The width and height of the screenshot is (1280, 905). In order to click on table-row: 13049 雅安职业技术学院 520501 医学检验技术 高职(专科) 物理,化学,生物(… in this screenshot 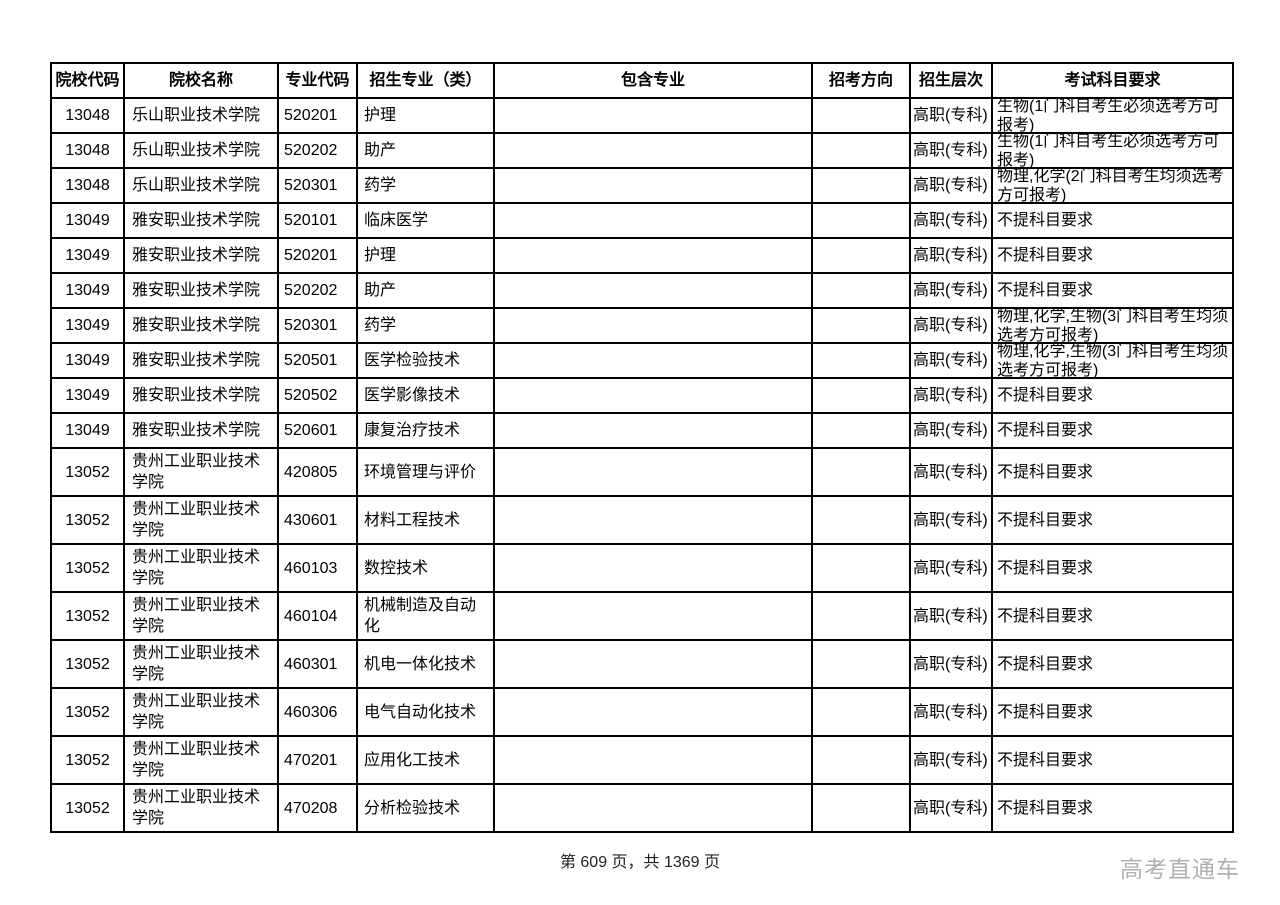, I will do `click(642, 360)`.